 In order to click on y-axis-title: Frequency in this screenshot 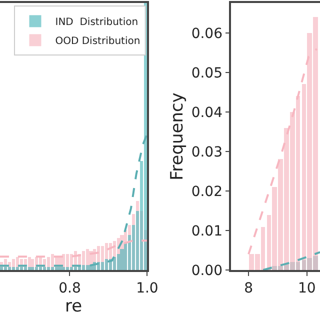, I will do `click(177, 136)`.